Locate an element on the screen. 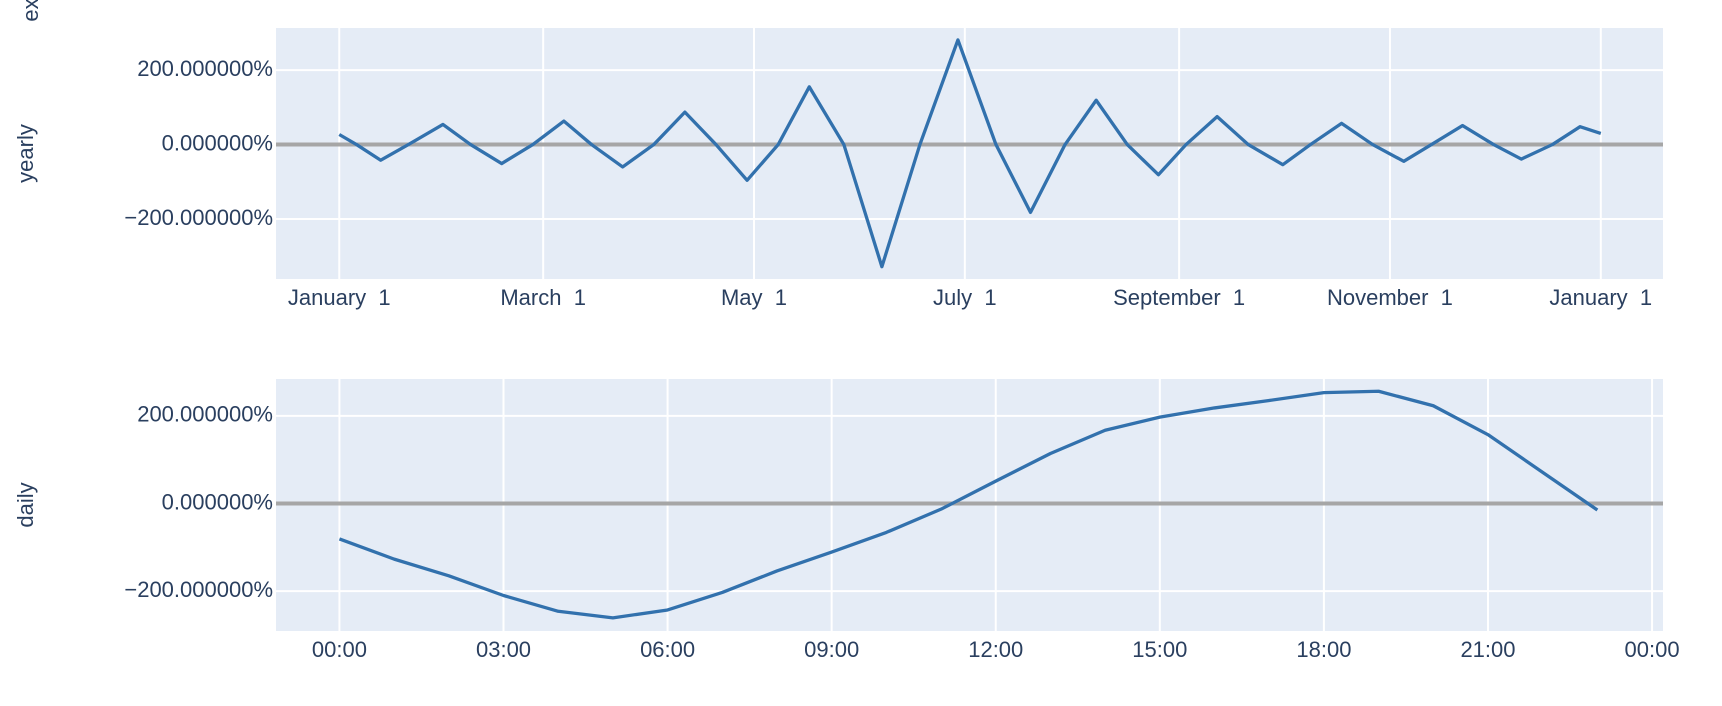 This screenshot has height=706, width=1722. y-axis-title: yearly is located at coordinates (25, 153).